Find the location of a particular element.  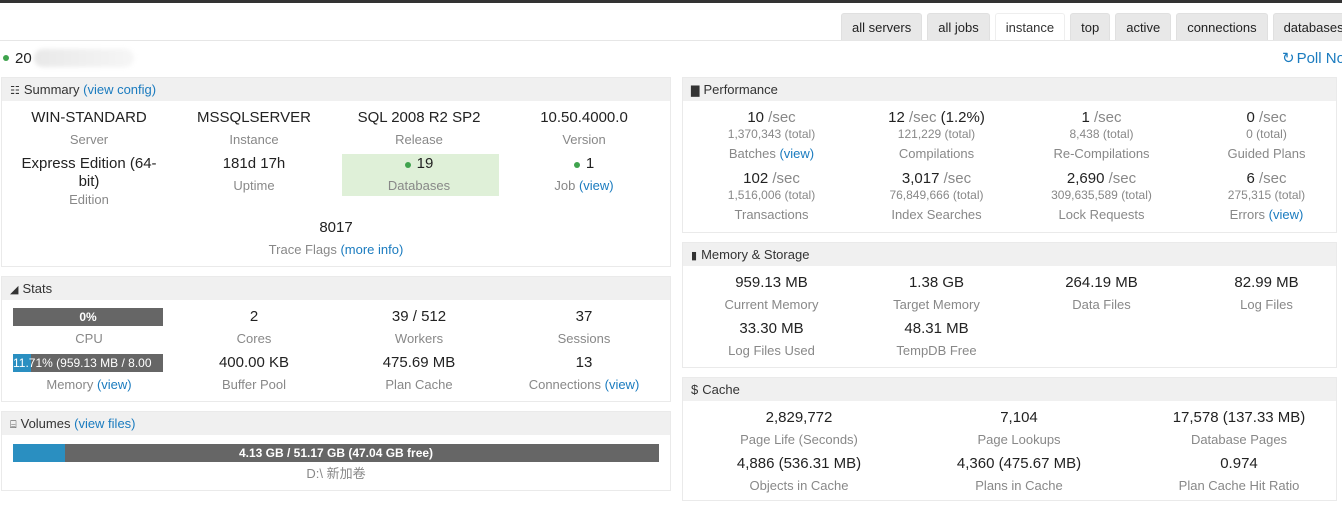

plan-cache-cell: 475.69 MB Plan Cache is located at coordinates (419, 374).